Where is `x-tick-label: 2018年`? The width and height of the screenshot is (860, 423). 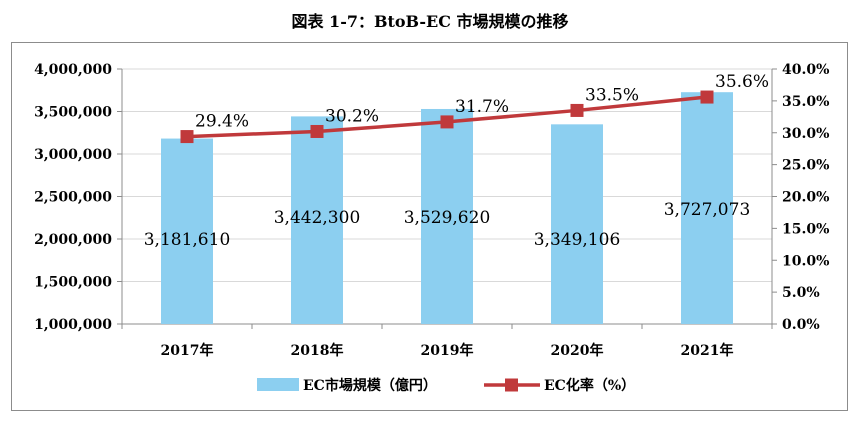
x-tick-label: 2018年 is located at coordinates (317, 350).